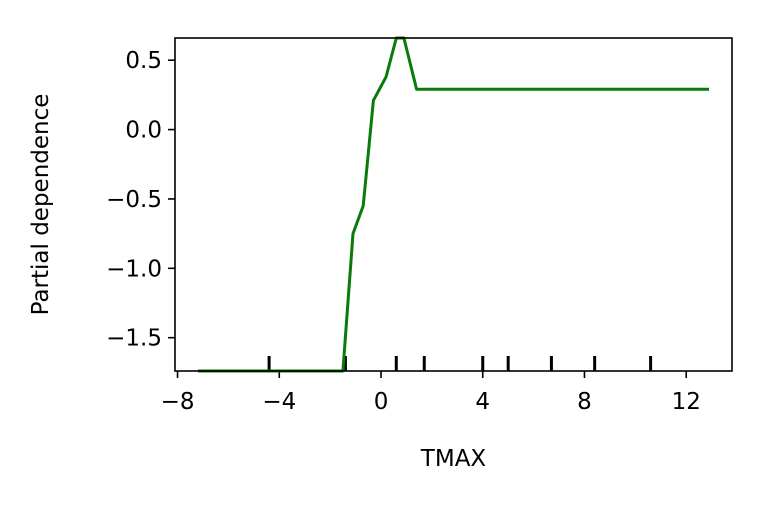 The height and width of the screenshot is (506, 780). What do you see at coordinates (143, 131) in the screenshot?
I see `y-tick-label: 0.0` at bounding box center [143, 131].